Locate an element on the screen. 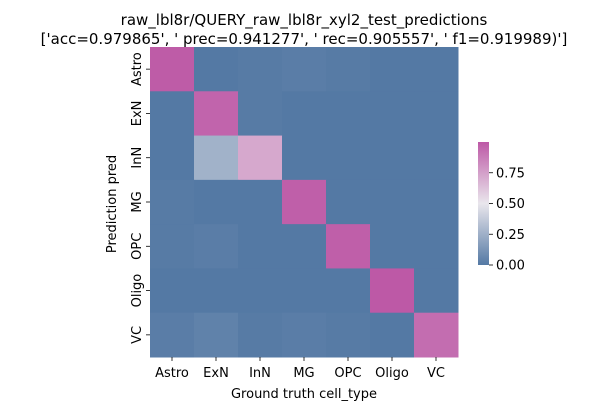  heatmap-cell-ExN-VC is located at coordinates (436, 114).